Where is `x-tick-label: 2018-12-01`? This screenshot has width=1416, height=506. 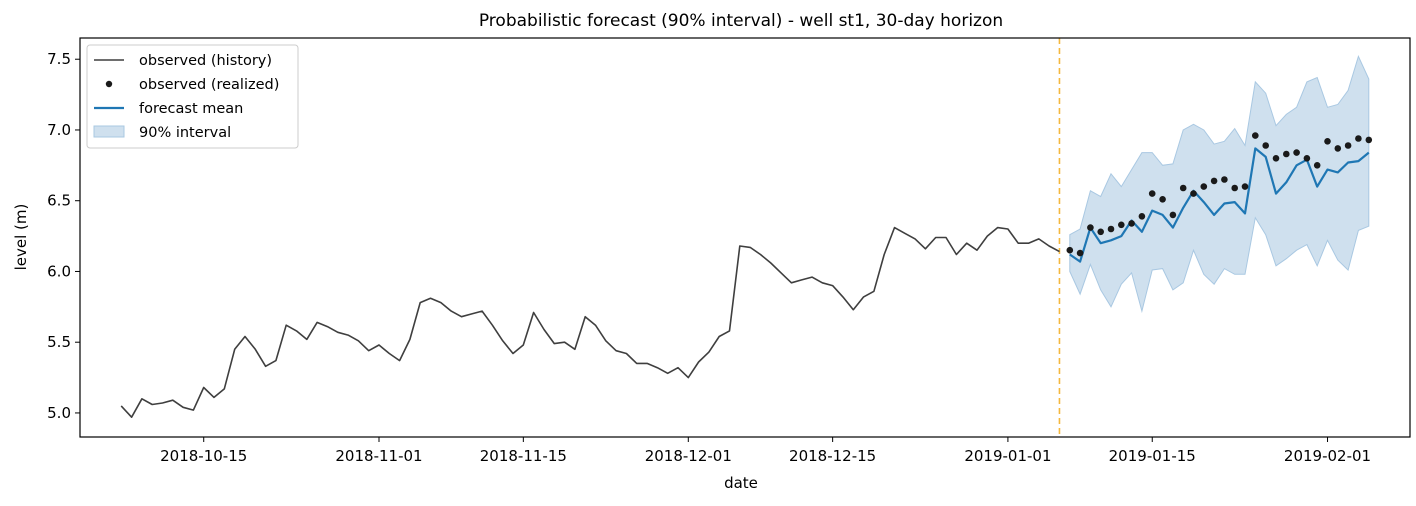
x-tick-label: 2018-12-01 is located at coordinates (688, 456).